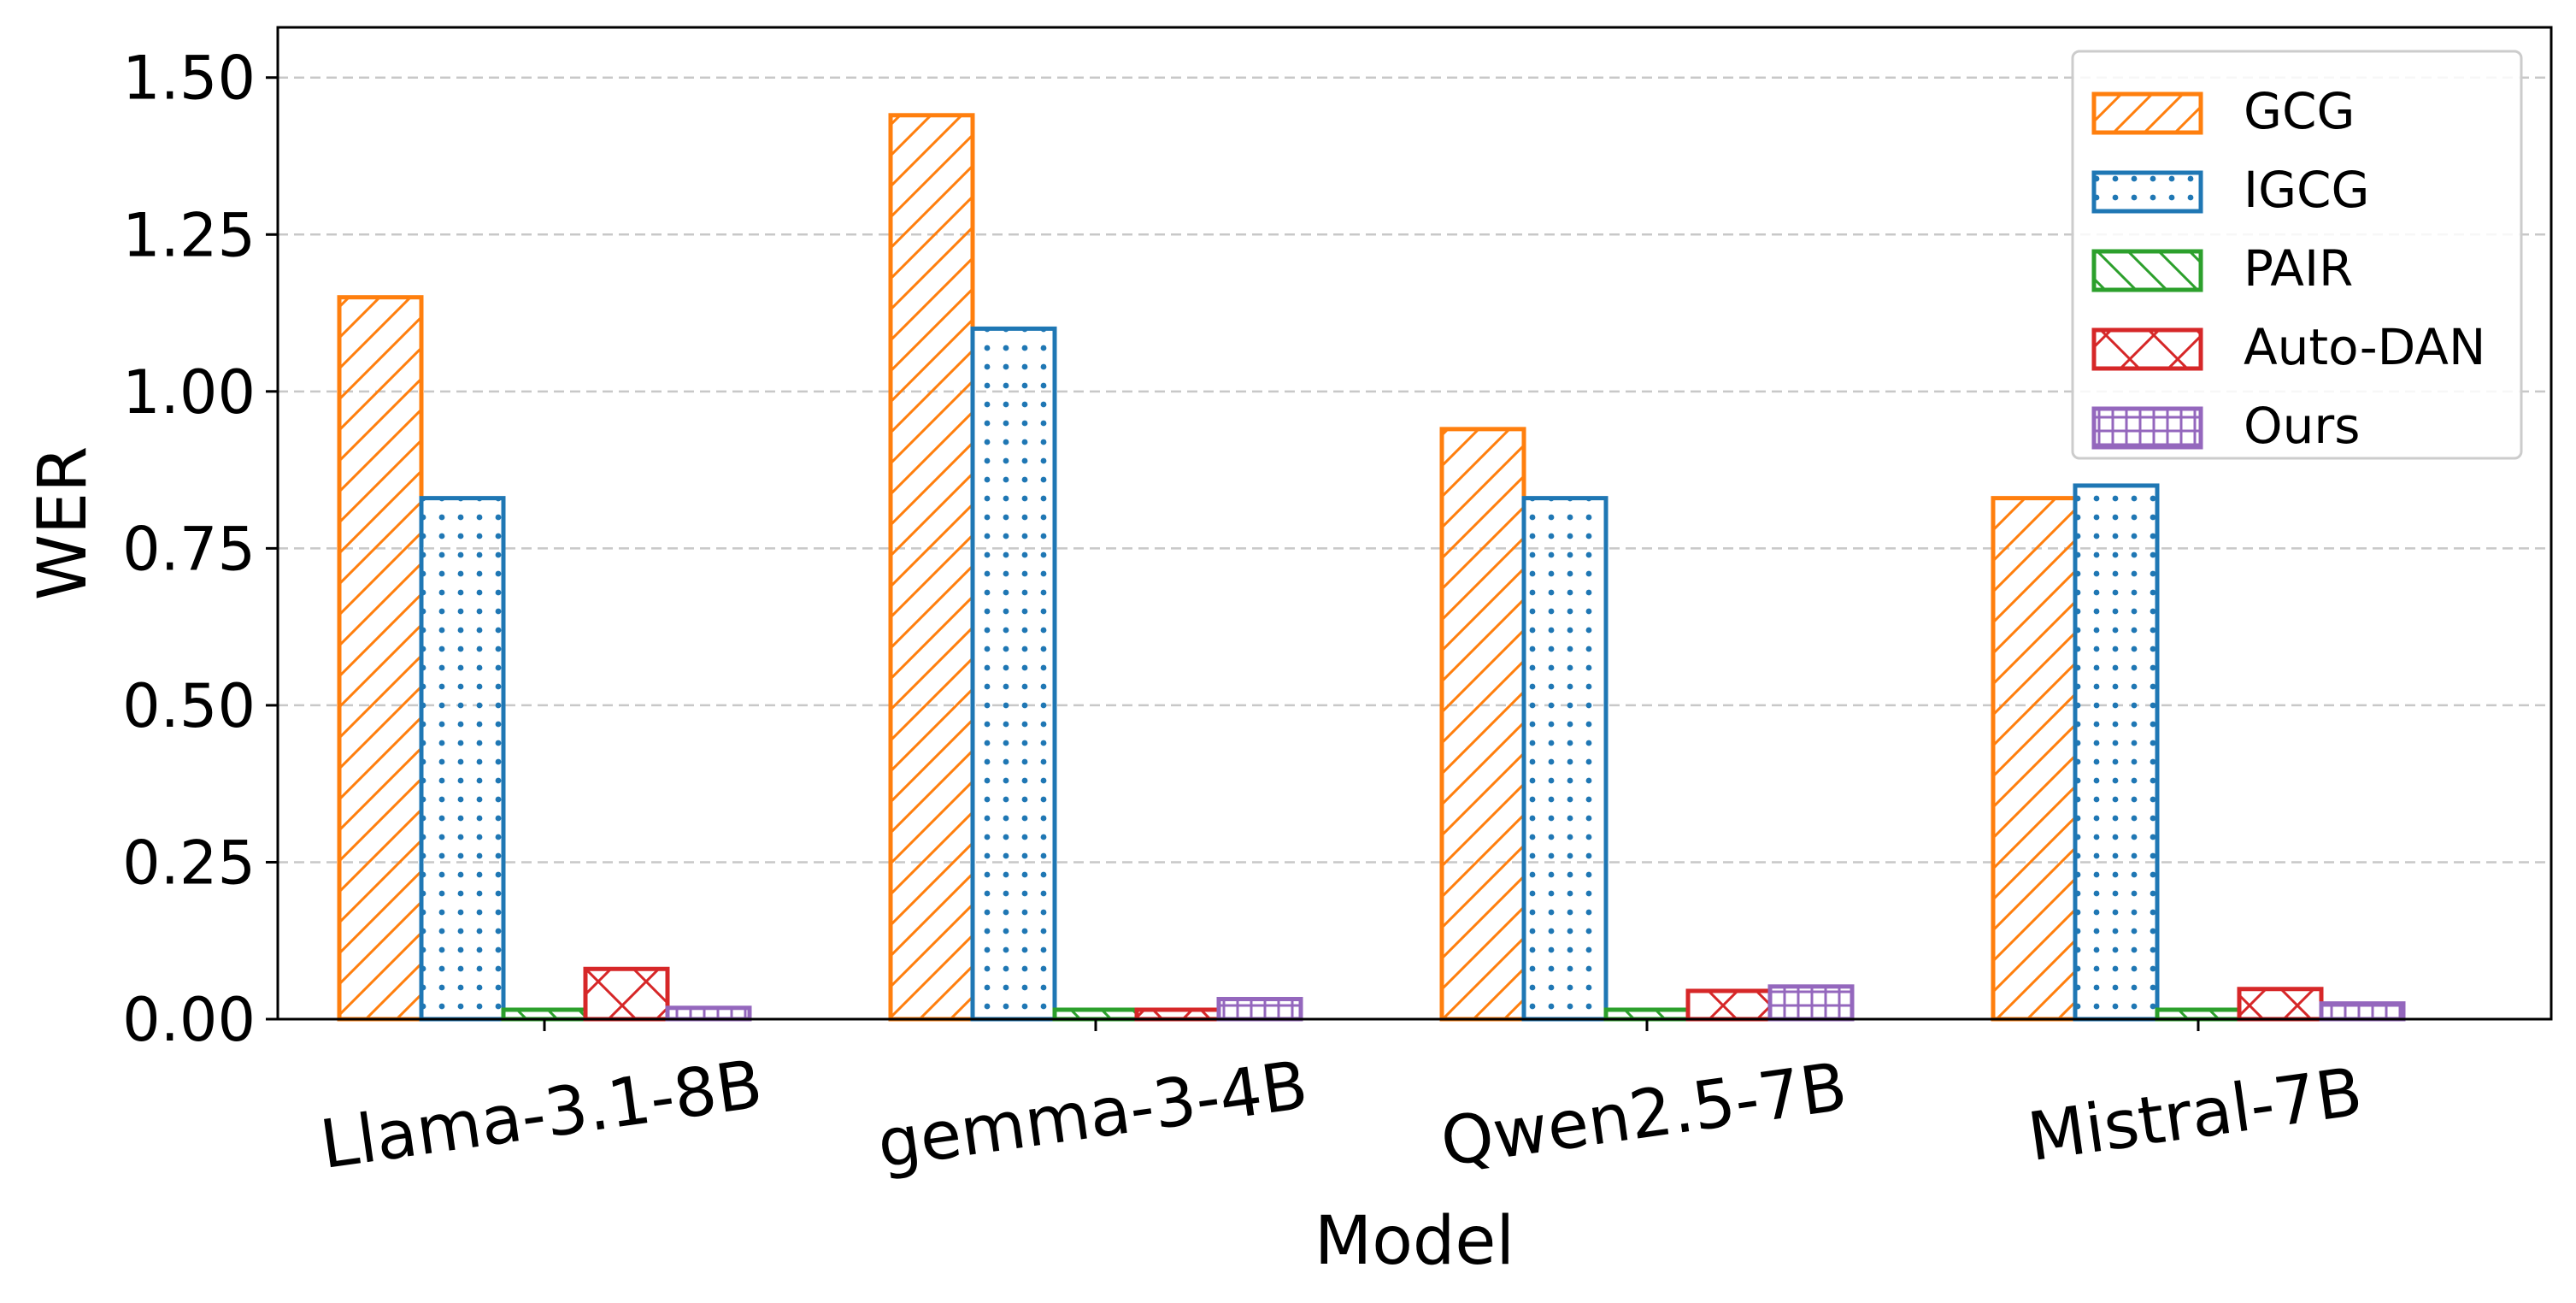 This screenshot has width=2576, height=1303. What do you see at coordinates (189, 549) in the screenshot?
I see `y-tick-label: 0.75` at bounding box center [189, 549].